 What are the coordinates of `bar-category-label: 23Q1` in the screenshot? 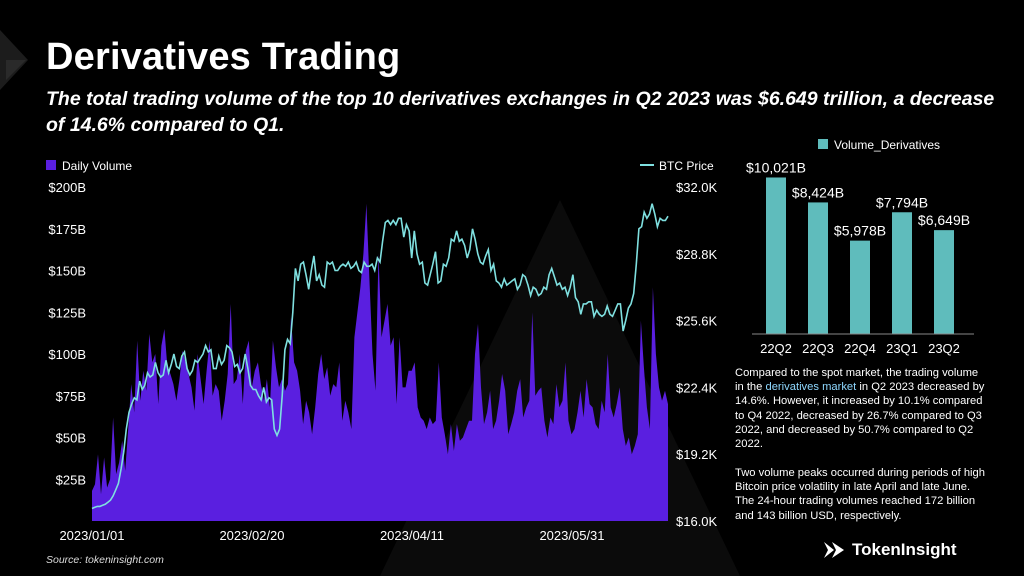 It's located at (902, 348).